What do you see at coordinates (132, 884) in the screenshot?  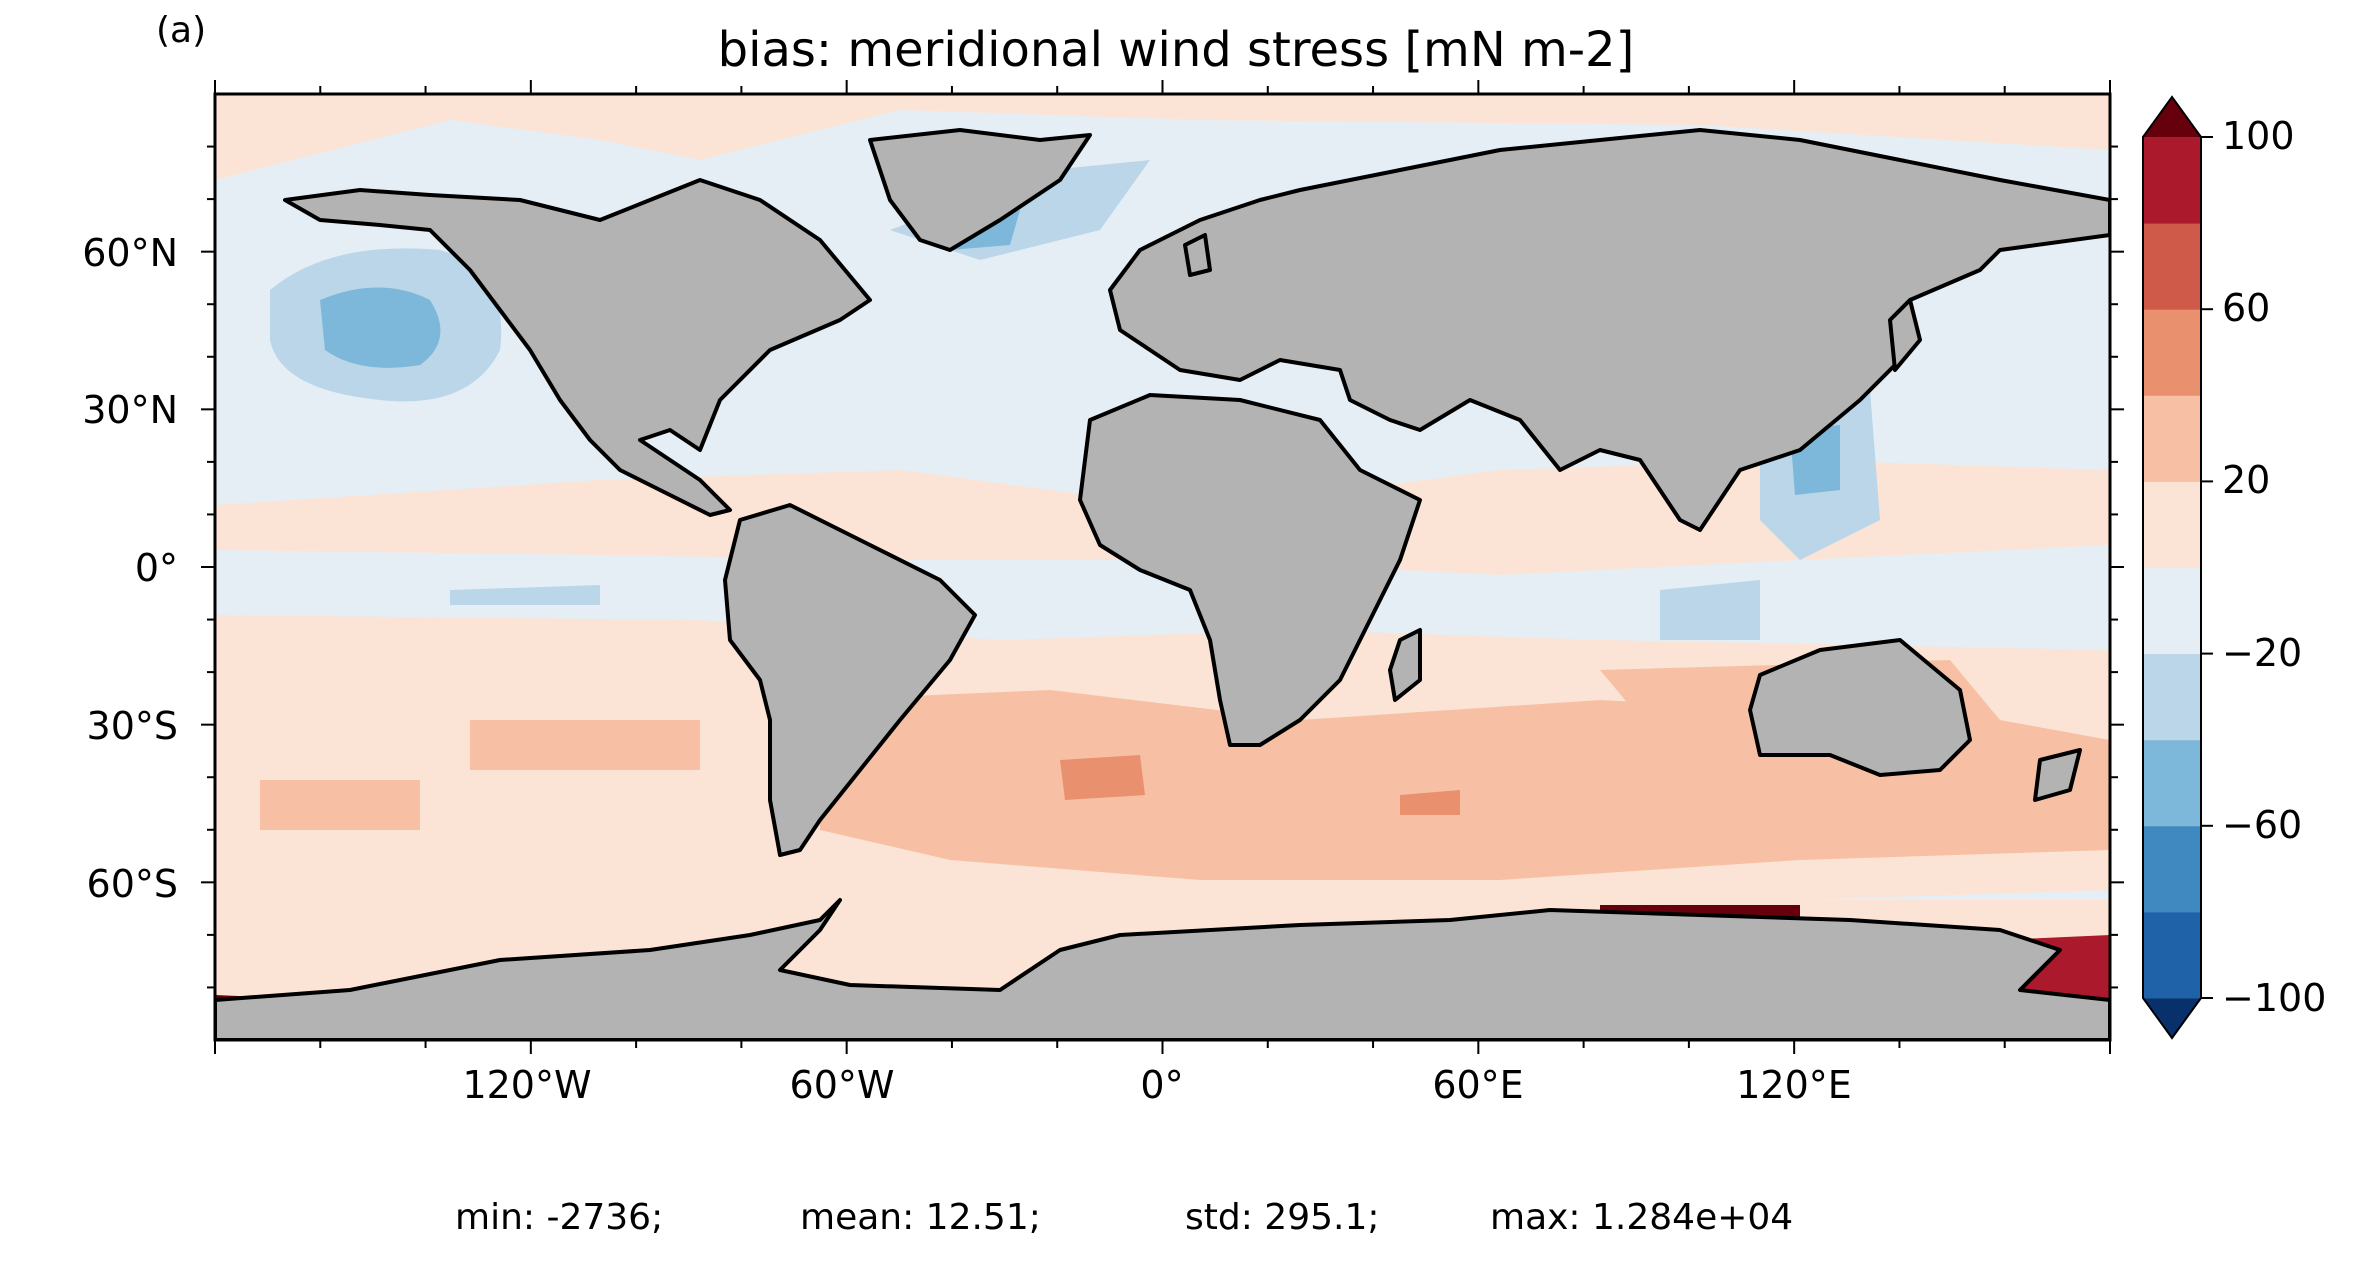 I see `lat-label-60s: 60°S` at bounding box center [132, 884].